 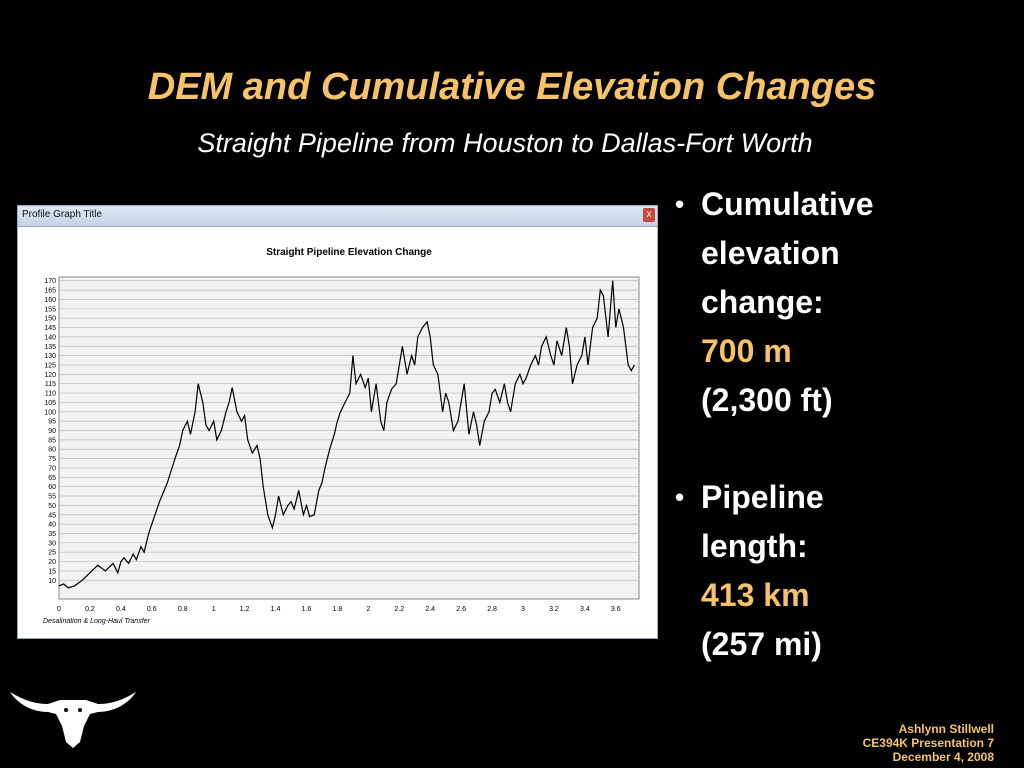 What do you see at coordinates (50, 365) in the screenshot?
I see `y-tick-label: 125` at bounding box center [50, 365].